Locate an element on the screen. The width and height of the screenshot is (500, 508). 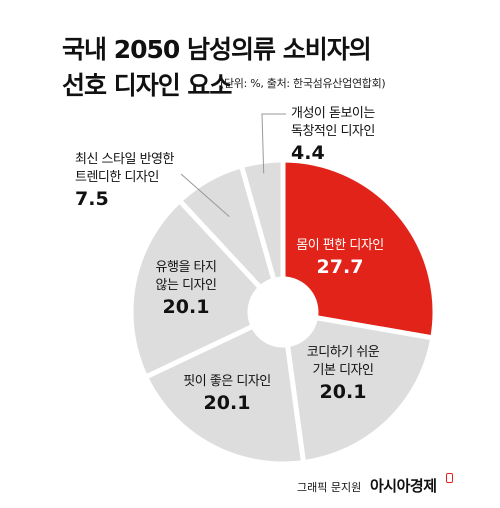
slice-label-3-line-1: 핏이 좋은 디자인 is located at coordinates (227, 381).